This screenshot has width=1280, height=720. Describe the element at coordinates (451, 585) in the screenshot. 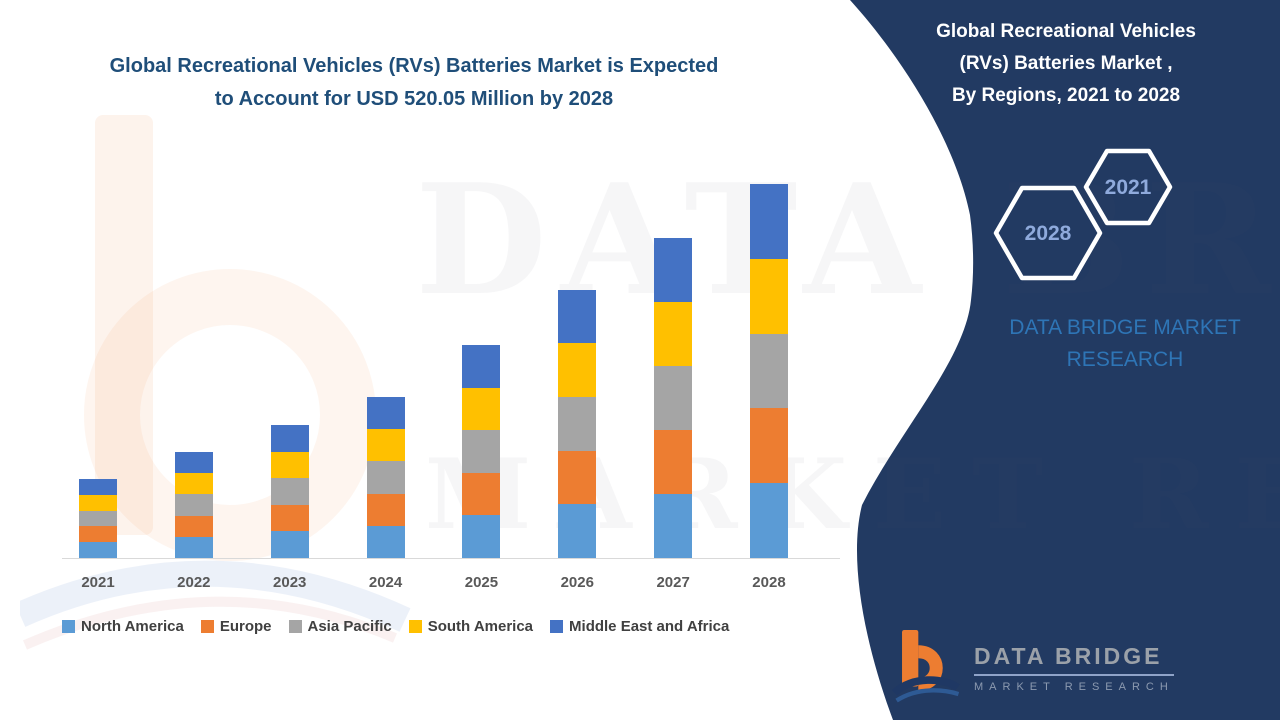

I see `x-axis-labels: 2021 2022 2023 2024 2025 2026 2027 2028` at that location.